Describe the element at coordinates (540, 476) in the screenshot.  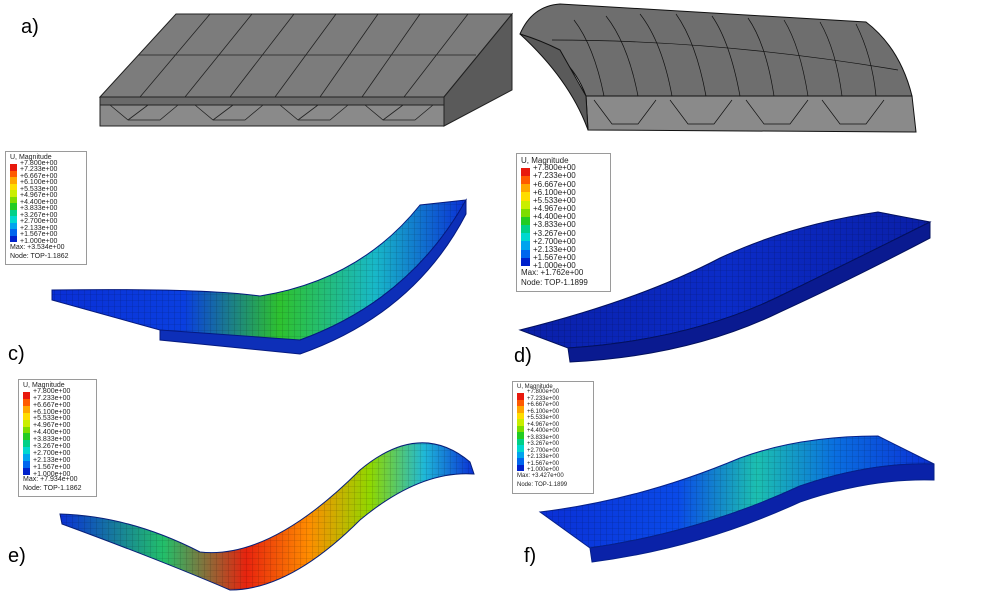
I see `legend-max: Max: +3.427e+00` at that location.